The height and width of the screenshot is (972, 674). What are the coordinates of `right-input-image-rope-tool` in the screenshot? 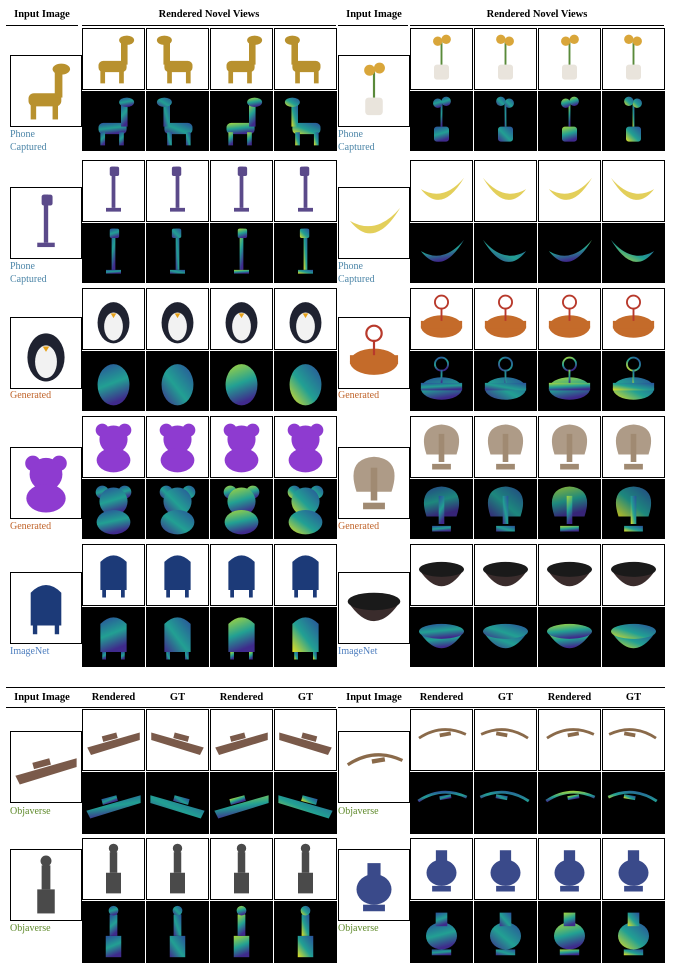 It's located at (374, 767).